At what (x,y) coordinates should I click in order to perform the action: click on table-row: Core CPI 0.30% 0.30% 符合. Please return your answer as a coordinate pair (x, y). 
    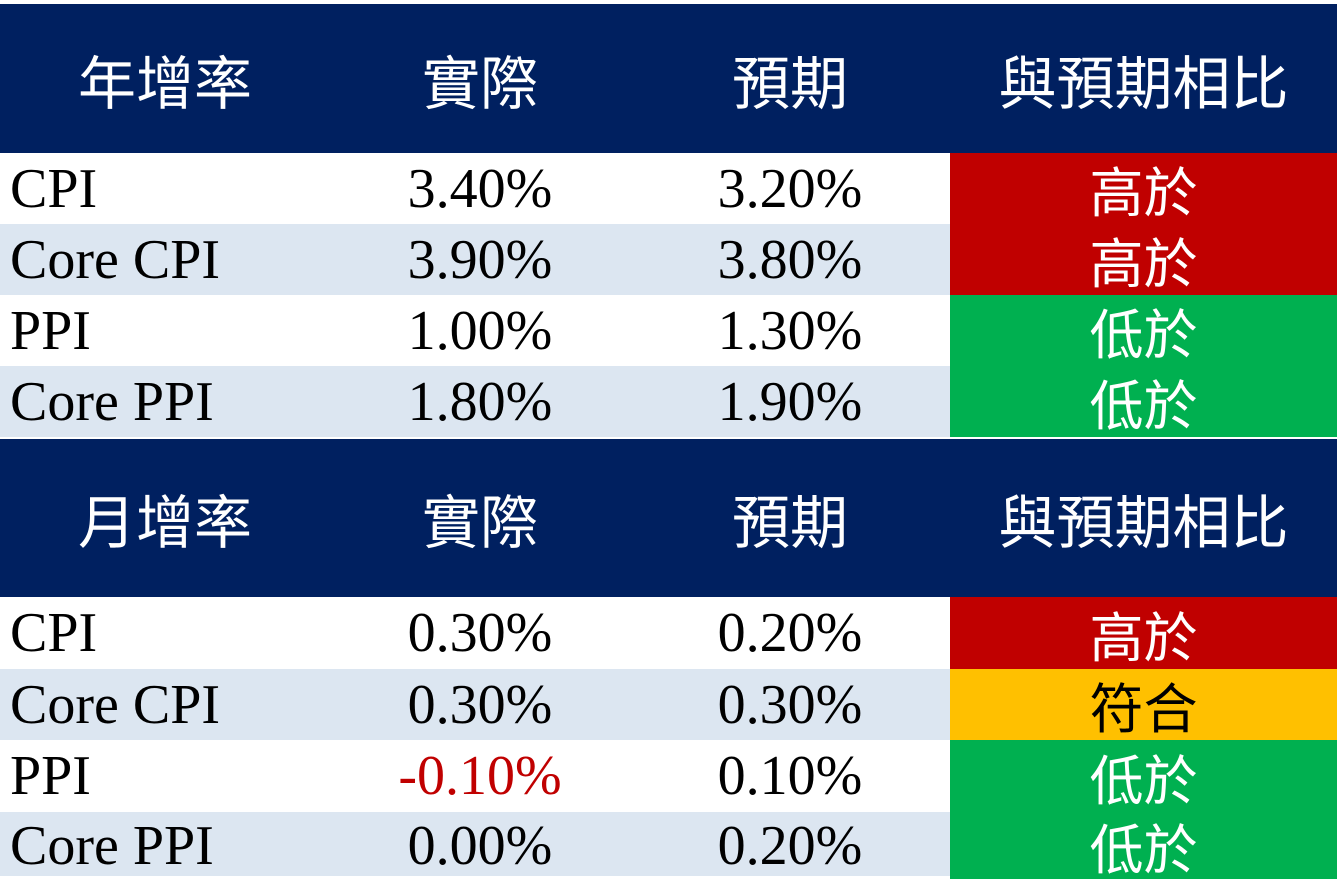
    Looking at the image, I should click on (668, 704).